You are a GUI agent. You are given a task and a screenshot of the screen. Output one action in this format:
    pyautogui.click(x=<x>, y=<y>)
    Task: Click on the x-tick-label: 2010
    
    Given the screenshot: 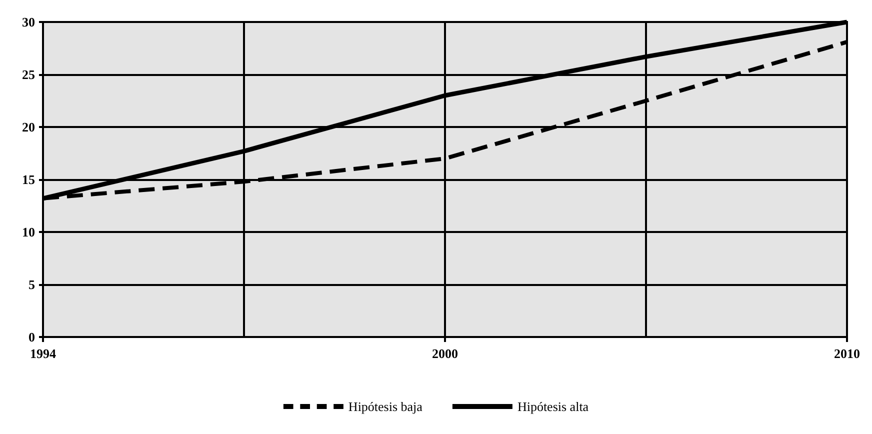 What is the action you would take?
    pyautogui.click(x=847, y=353)
    